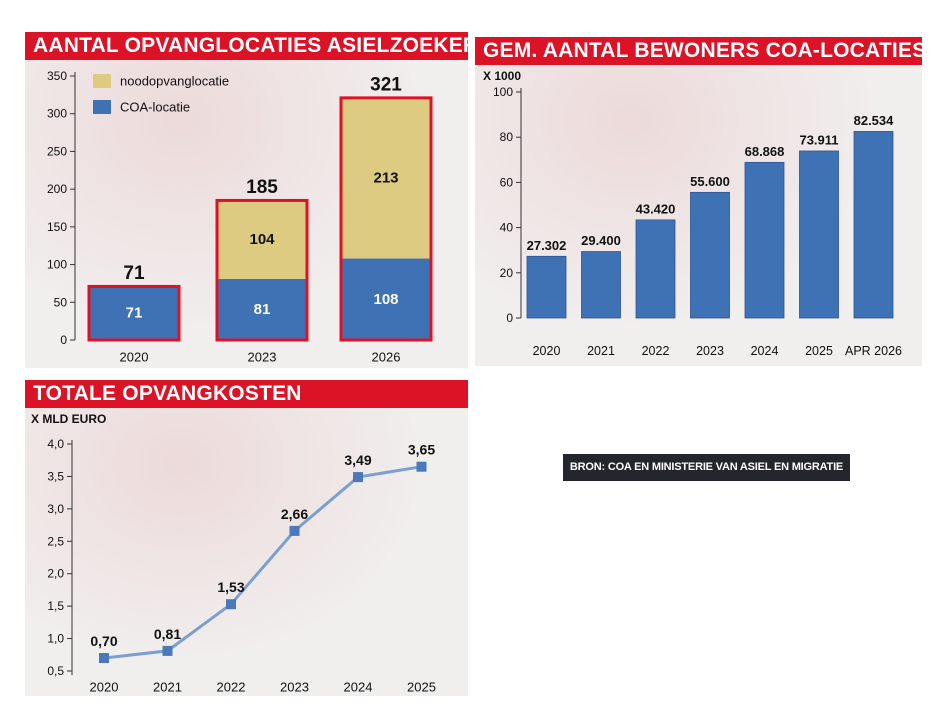 The image size is (945, 716). I want to click on y-tick-label: 60, so click(507, 182).